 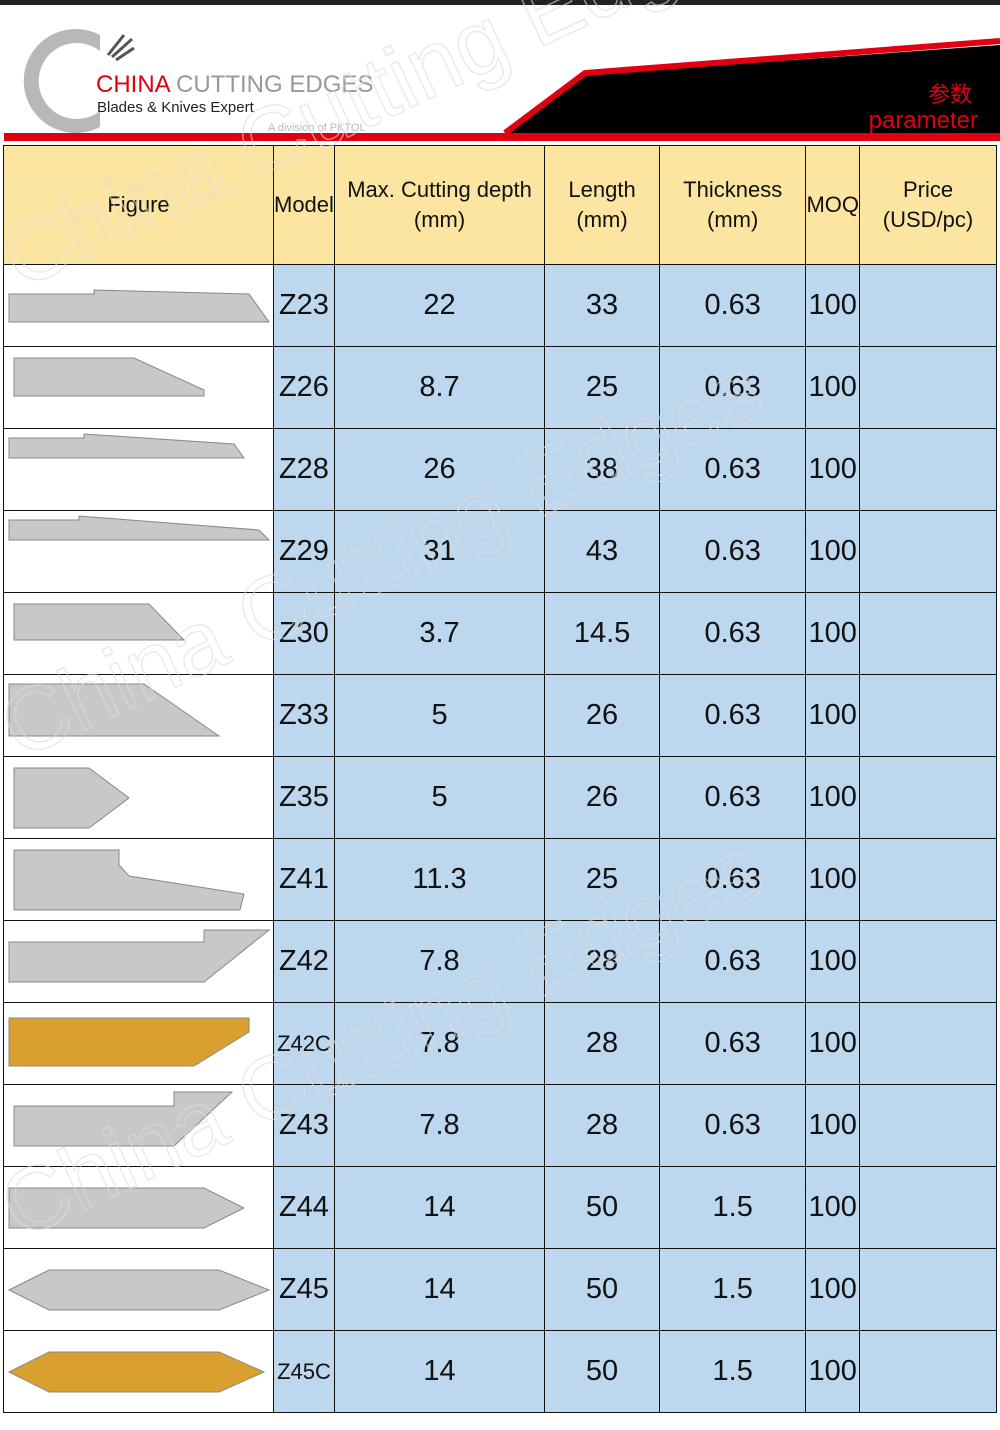 What do you see at coordinates (304, 961) in the screenshot?
I see `model-cell: Z42` at bounding box center [304, 961].